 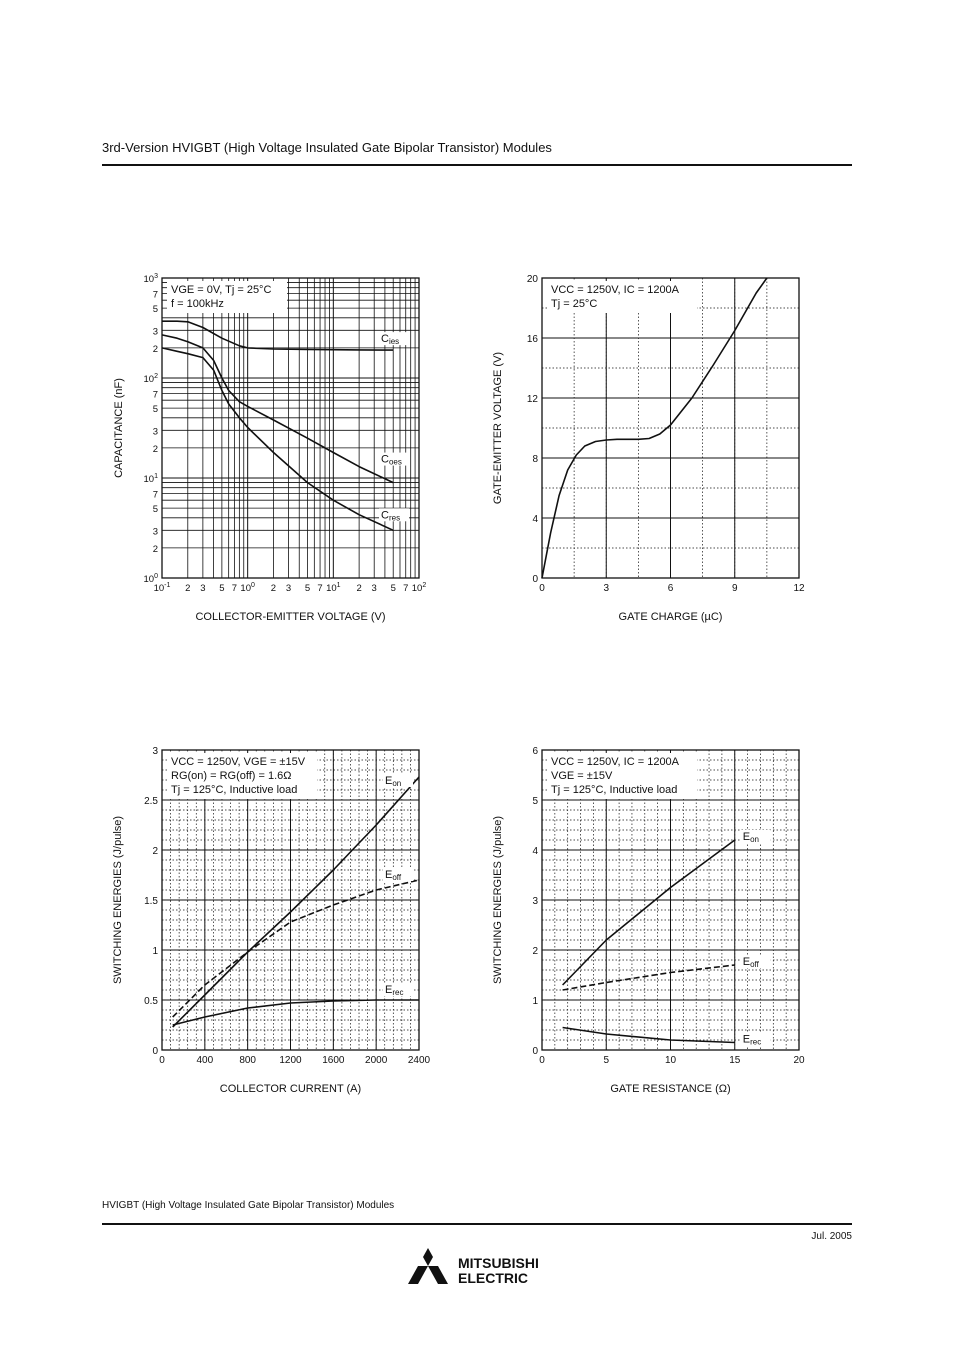 What do you see at coordinates (290, 1060) in the screenshot?
I see `x-tick-label: 1200` at bounding box center [290, 1060].